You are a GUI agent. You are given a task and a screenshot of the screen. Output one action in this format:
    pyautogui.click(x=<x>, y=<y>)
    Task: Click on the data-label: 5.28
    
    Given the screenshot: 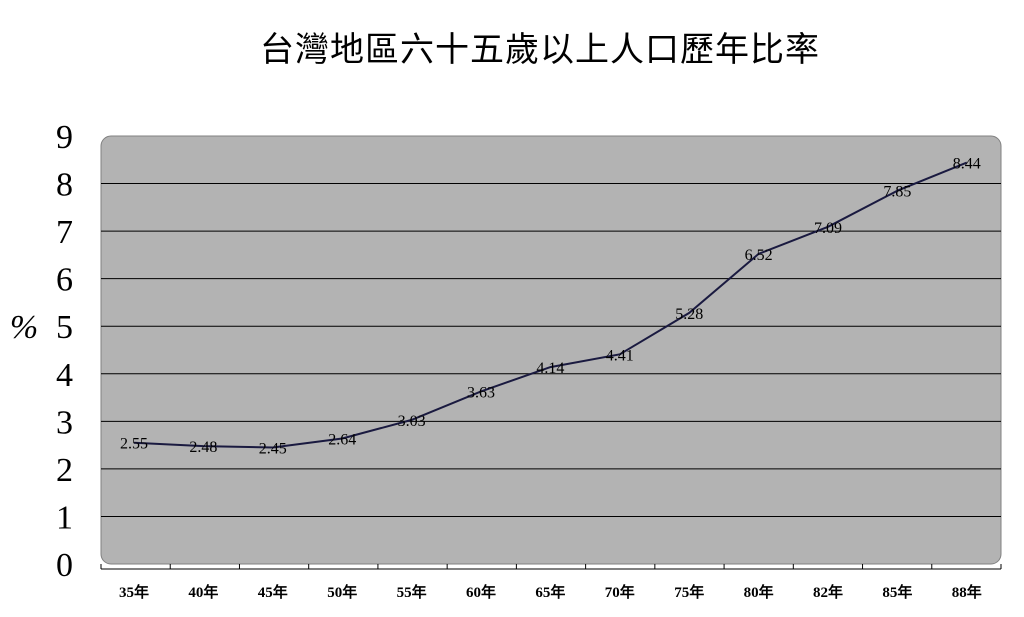 What is the action you would take?
    pyautogui.click(x=689, y=314)
    